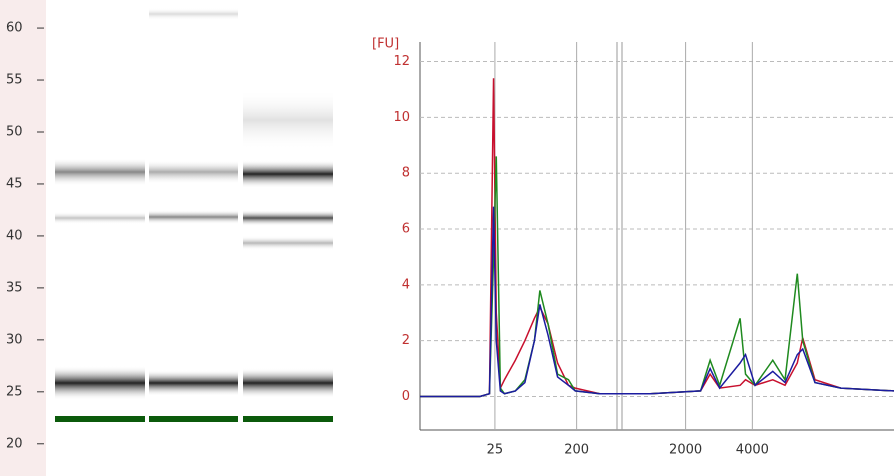  What do you see at coordinates (14, 339) in the screenshot?
I see `y-tick-label: 30` at bounding box center [14, 339].